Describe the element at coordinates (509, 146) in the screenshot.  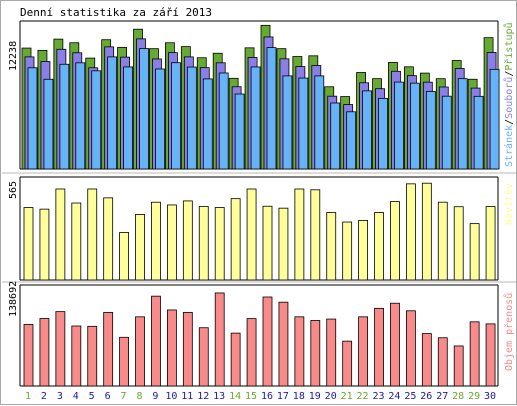
I see `legend-part-0: Stránek` at that location.